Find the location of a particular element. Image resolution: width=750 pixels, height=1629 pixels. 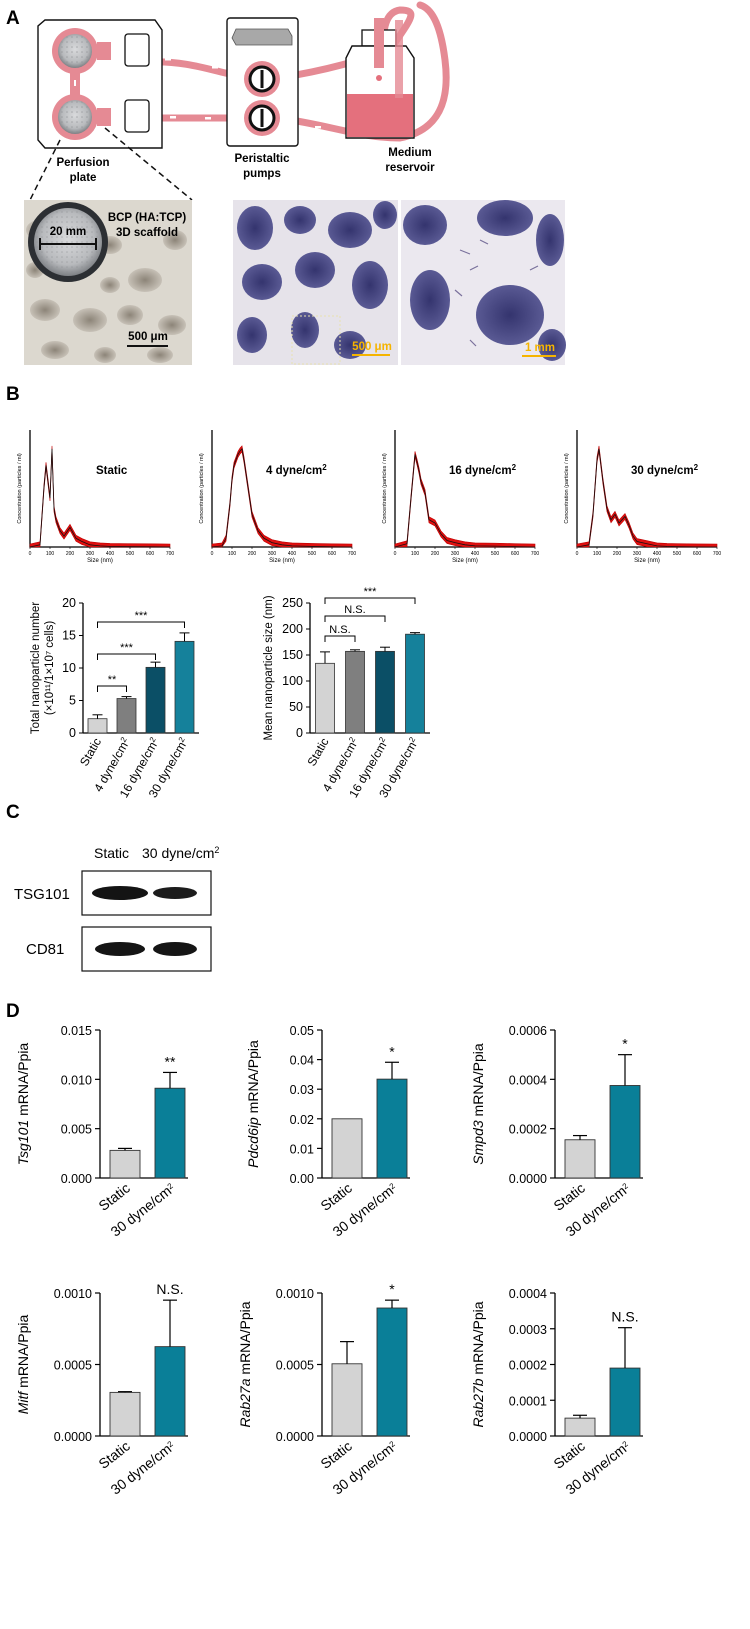

nta-axes is located at coordinates (99, 489).